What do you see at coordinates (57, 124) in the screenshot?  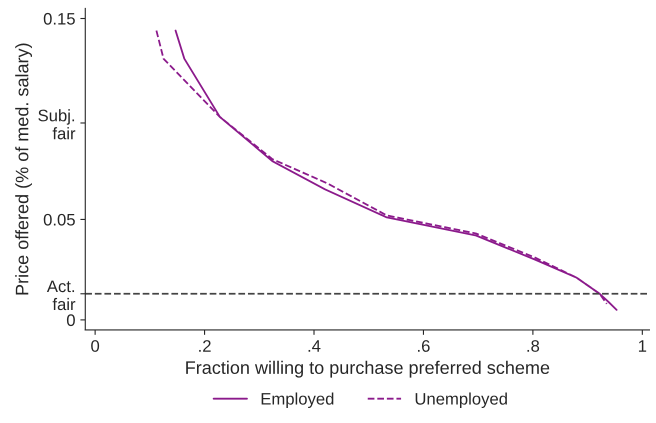 I see `y-tick-label: Subj. fair` at bounding box center [57, 124].